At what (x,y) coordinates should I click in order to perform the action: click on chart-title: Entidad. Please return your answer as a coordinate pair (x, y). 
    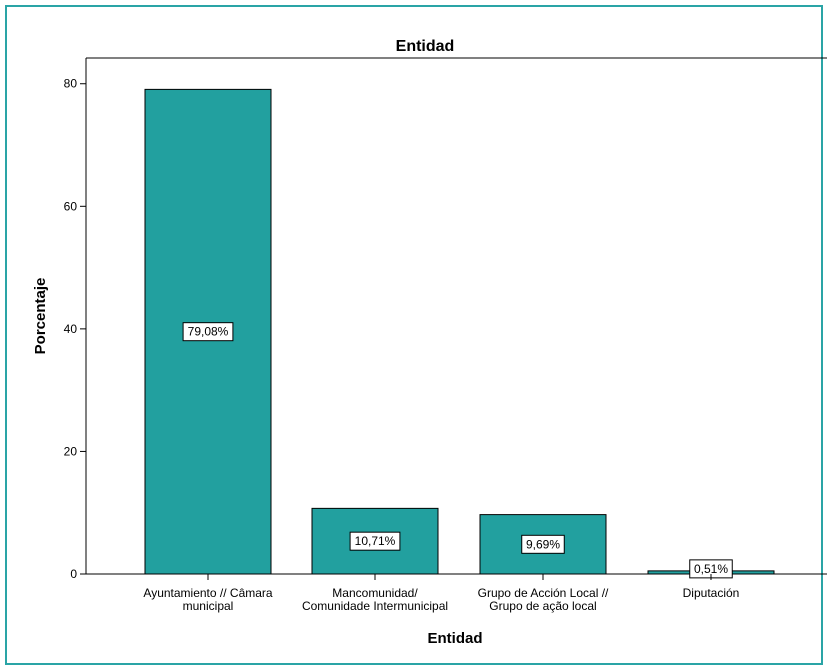
    Looking at the image, I should click on (425, 46).